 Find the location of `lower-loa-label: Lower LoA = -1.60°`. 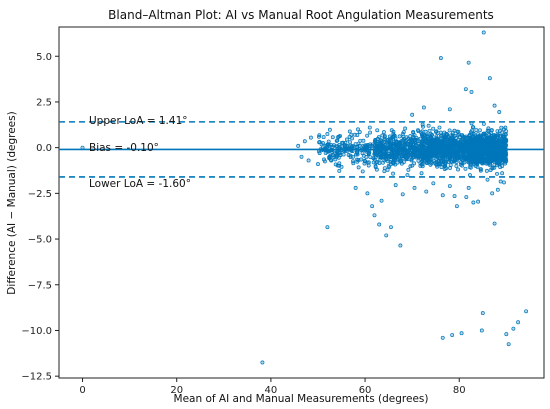

lower-loa-label: Lower LoA = -1.60° is located at coordinates (140, 184).